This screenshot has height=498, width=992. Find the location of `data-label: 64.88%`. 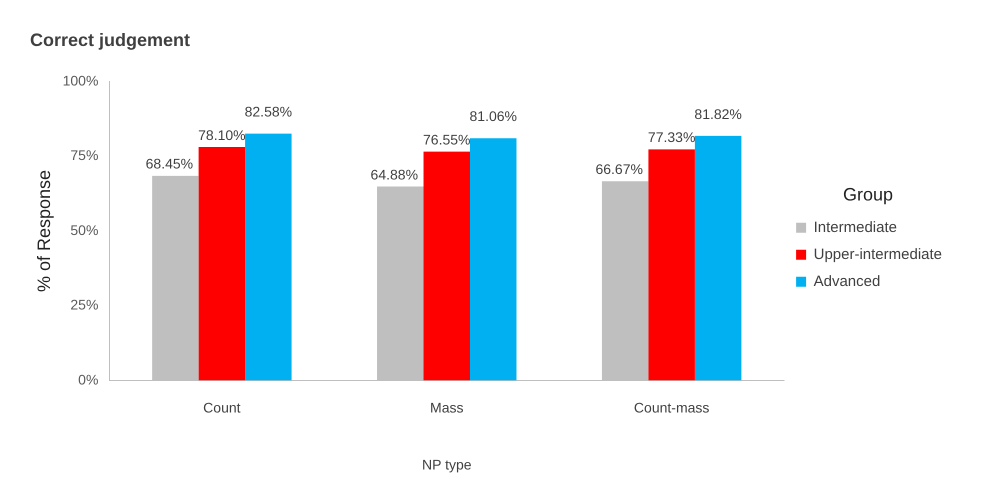

data-label: 64.88% is located at coordinates (394, 174).